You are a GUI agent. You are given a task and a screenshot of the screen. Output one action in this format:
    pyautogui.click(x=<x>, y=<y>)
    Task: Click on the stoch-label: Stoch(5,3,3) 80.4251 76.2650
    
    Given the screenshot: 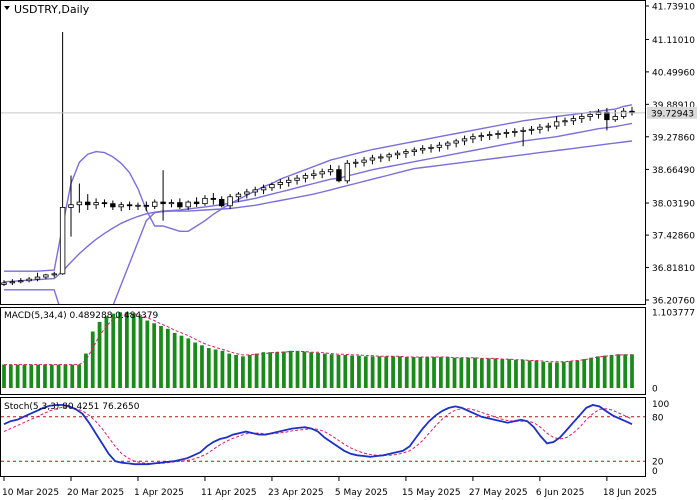 What is the action you would take?
    pyautogui.click(x=72, y=407)
    